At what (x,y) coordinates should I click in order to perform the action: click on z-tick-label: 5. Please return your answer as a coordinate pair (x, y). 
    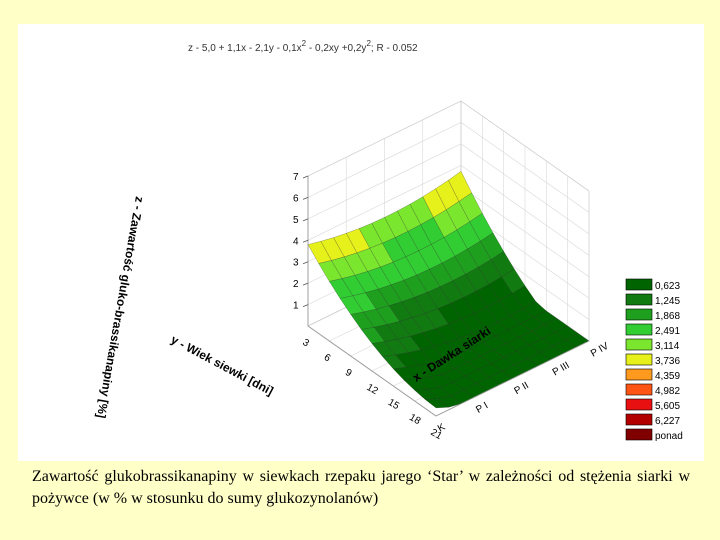
    Looking at the image, I should click on (296, 220).